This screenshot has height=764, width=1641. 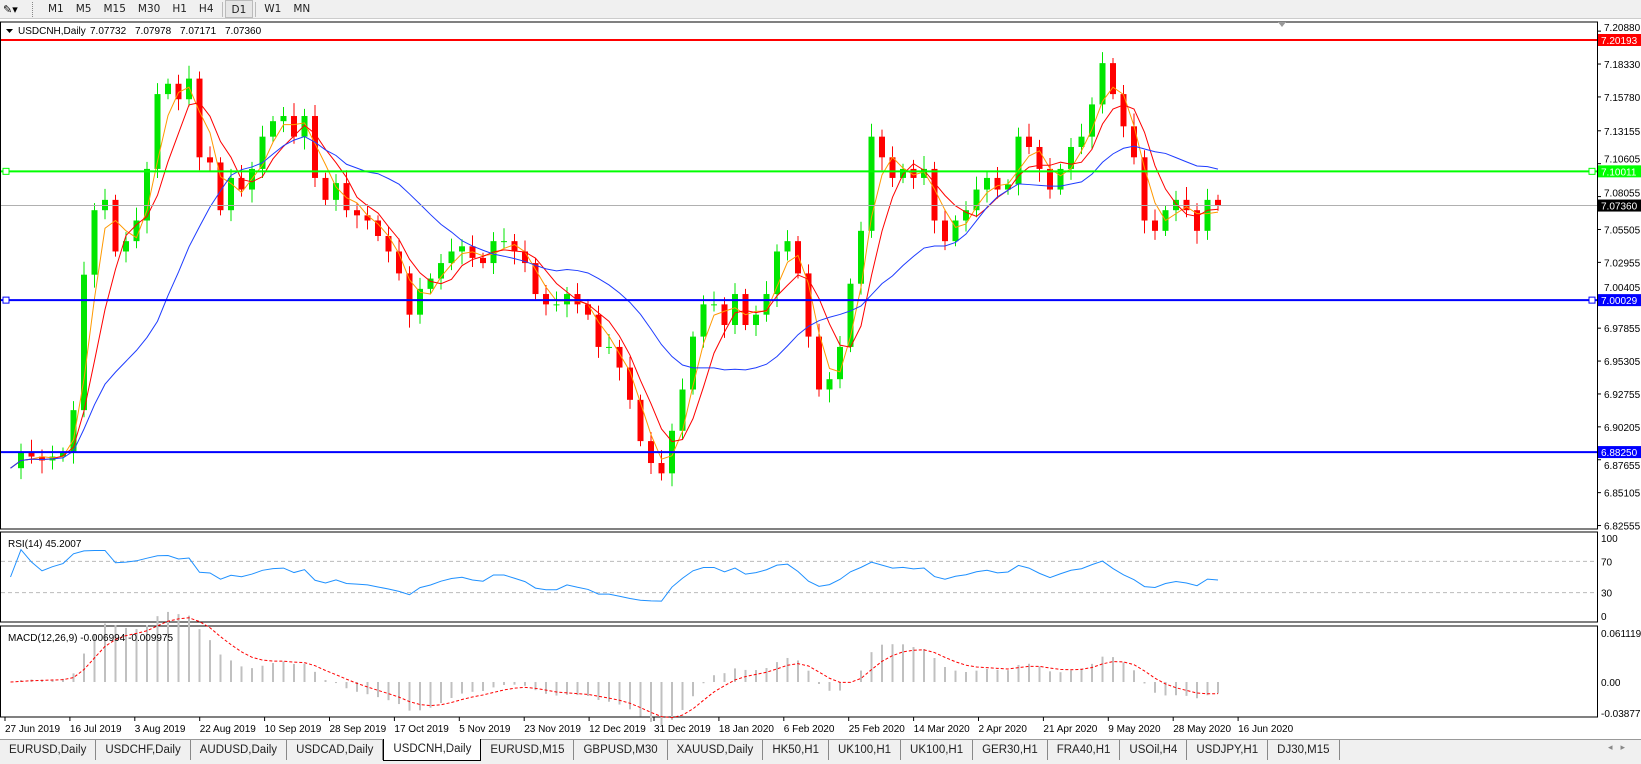 What do you see at coordinates (1202, 729) in the screenshot?
I see `date-tick-label: 28 May 2020` at bounding box center [1202, 729].